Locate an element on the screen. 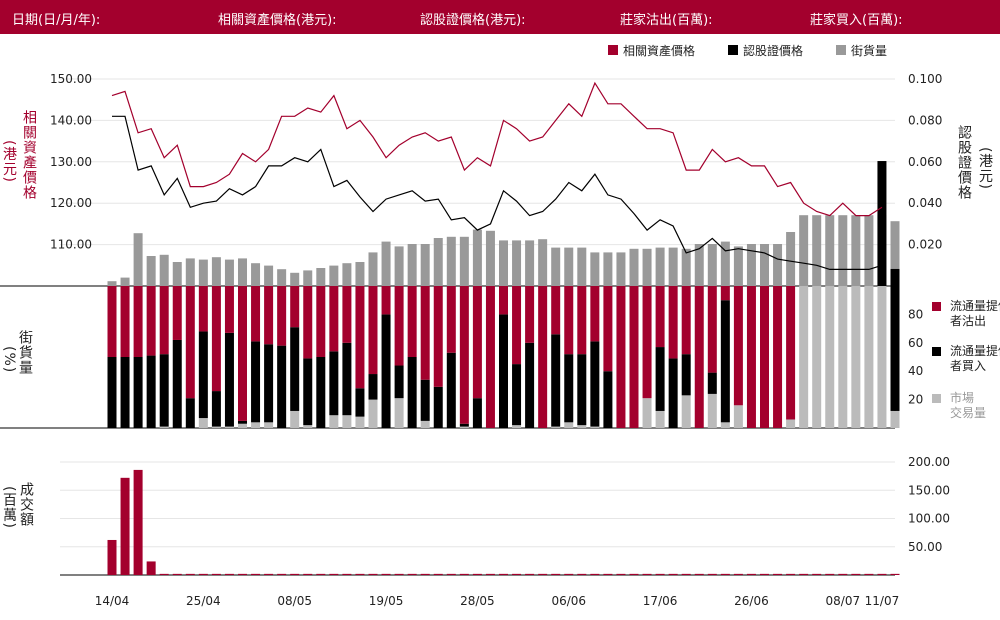  left-top-axis-unit: (港元) is located at coordinates (9, 161).